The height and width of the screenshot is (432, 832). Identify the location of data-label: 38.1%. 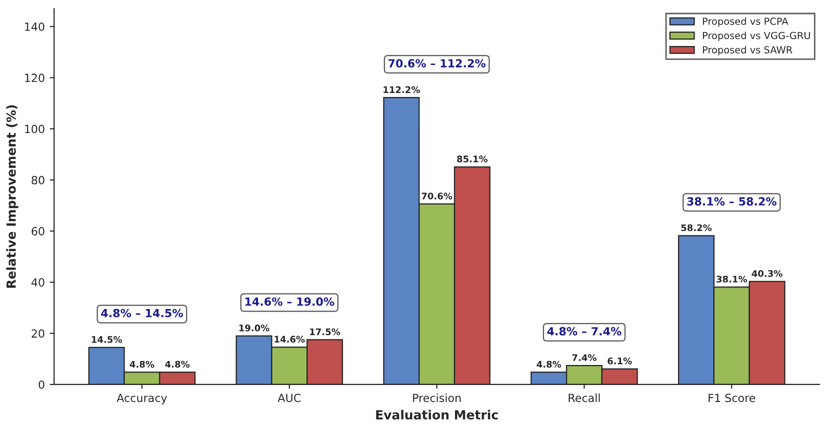
(732, 279).